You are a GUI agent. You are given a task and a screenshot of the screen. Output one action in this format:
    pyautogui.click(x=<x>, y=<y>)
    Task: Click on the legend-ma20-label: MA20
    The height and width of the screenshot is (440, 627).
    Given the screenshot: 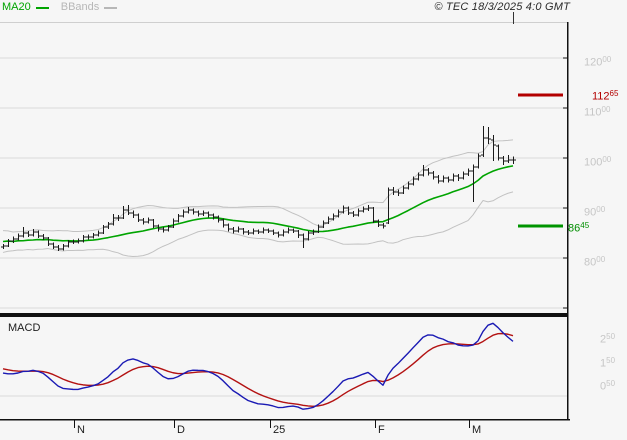 What is the action you would take?
    pyautogui.click(x=16, y=7)
    